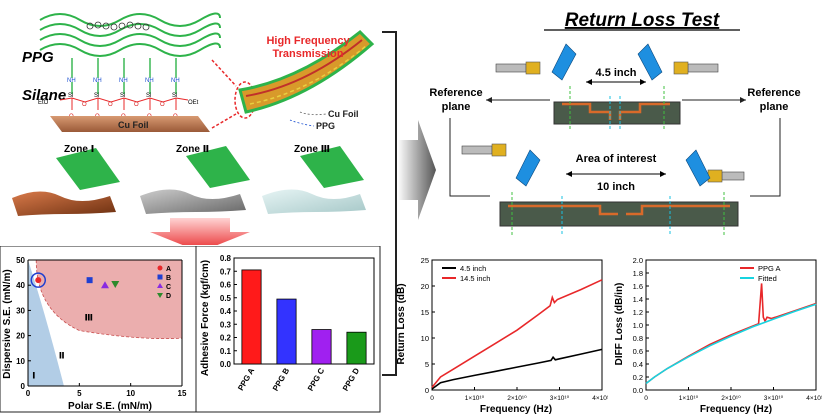 The height and width of the screenshot is (416, 822). What do you see at coordinates (616, 187) in the screenshot?
I see `long-length-label: 10 inch` at bounding box center [616, 187].